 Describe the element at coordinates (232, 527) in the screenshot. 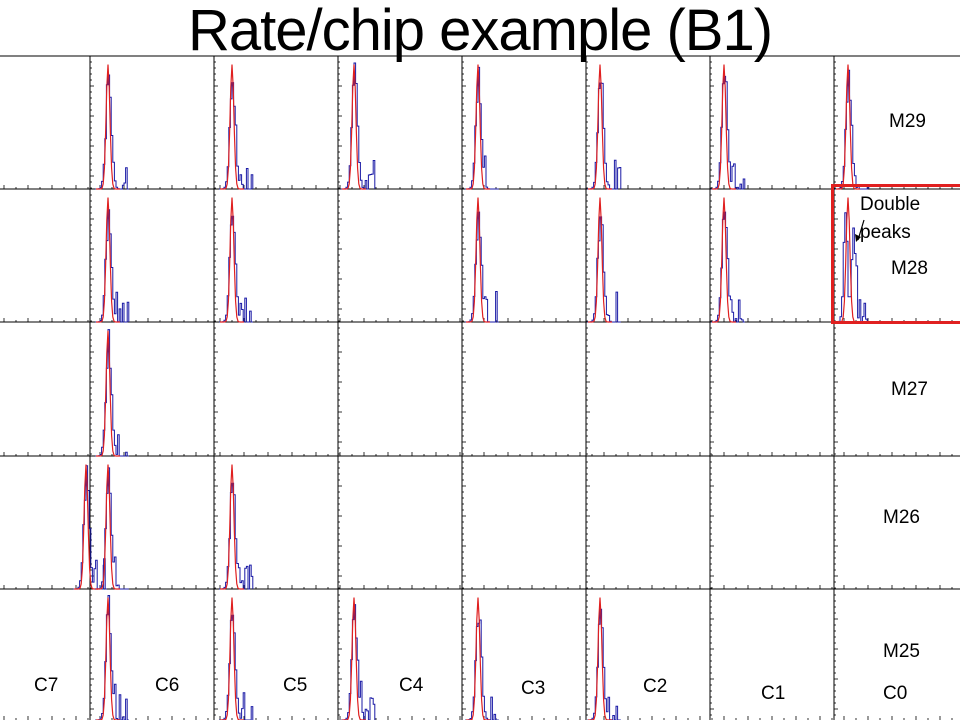

I see `fit-curve-m26-c5` at that location.